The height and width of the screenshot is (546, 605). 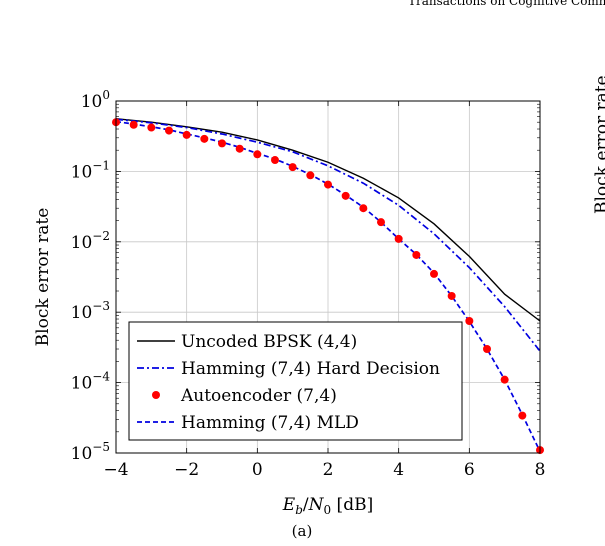 What do you see at coordinates (90, 452) in the screenshot?
I see `y-tick-label: 10⁻⁵` at bounding box center [90, 452].